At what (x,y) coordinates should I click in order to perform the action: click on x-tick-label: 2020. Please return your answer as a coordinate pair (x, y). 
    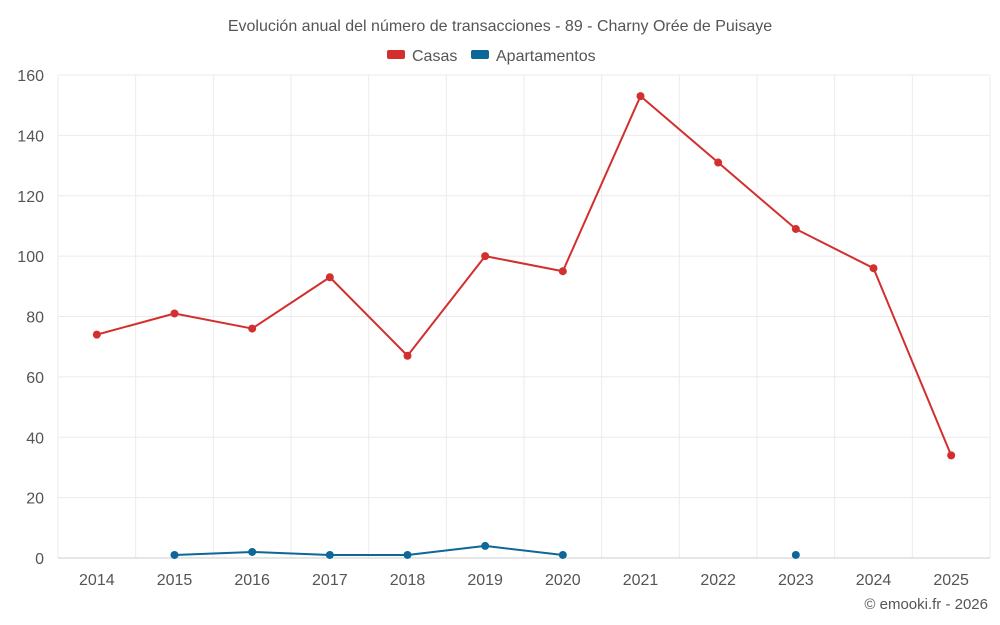
    Looking at the image, I should click on (563, 580).